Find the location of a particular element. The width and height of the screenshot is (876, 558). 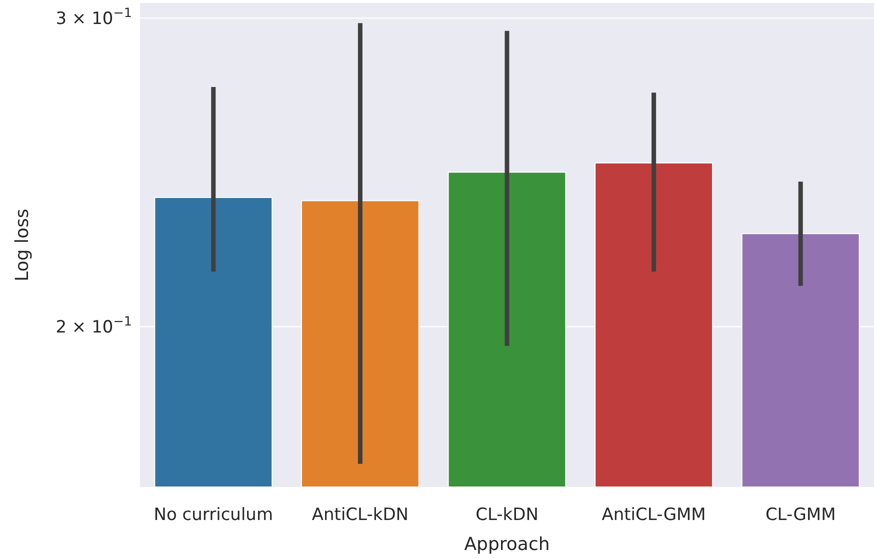

y-axis-title: Log loss is located at coordinates (22, 245).